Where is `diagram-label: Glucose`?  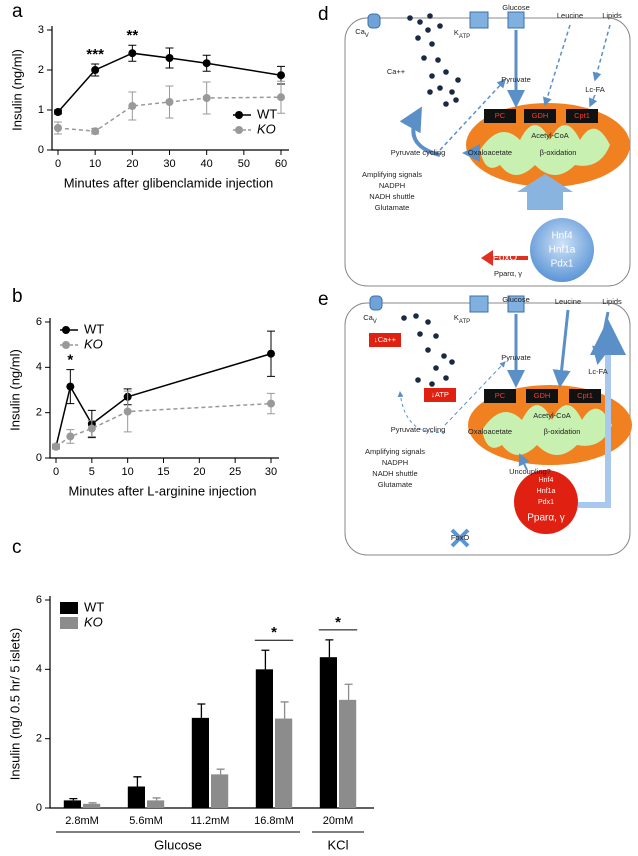
diagram-label: Glucose is located at coordinates (516, 299).